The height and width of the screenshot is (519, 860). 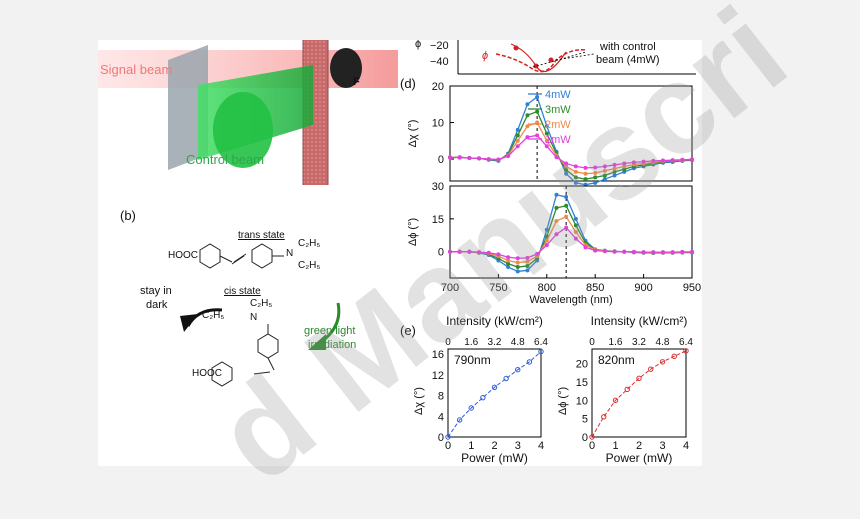 What do you see at coordinates (309, 243) in the screenshot?
I see `c2h5-a: C₂H₅` at bounding box center [309, 243].